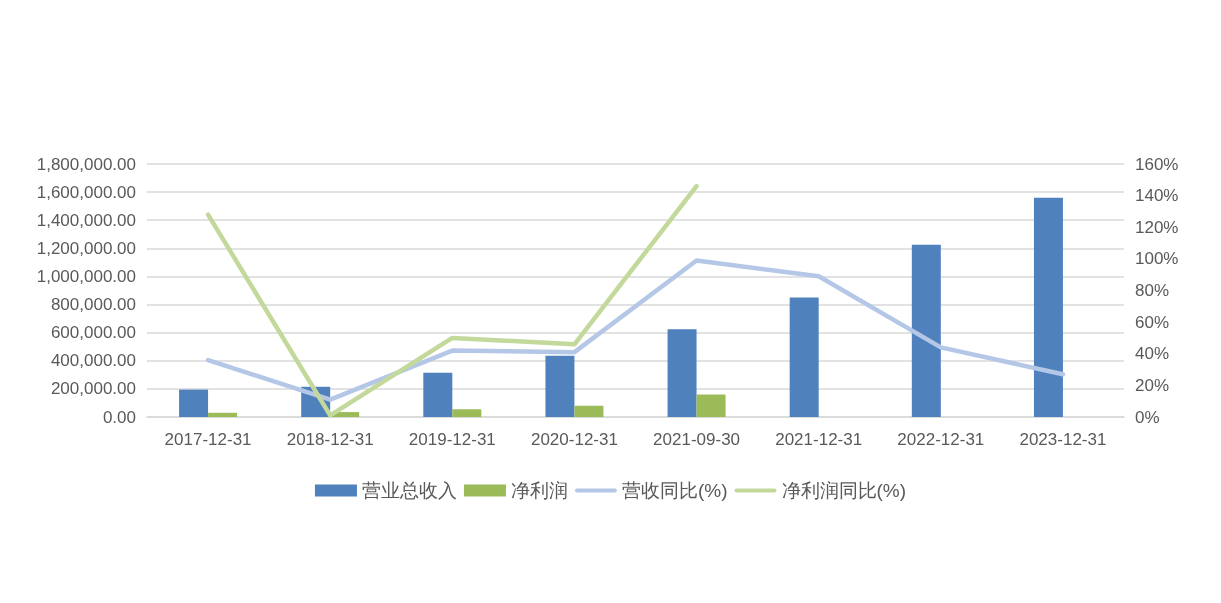 This screenshot has width=1221, height=603. Describe the element at coordinates (93, 333) in the screenshot. I see `y-tick-label: 600,000.00` at that location.